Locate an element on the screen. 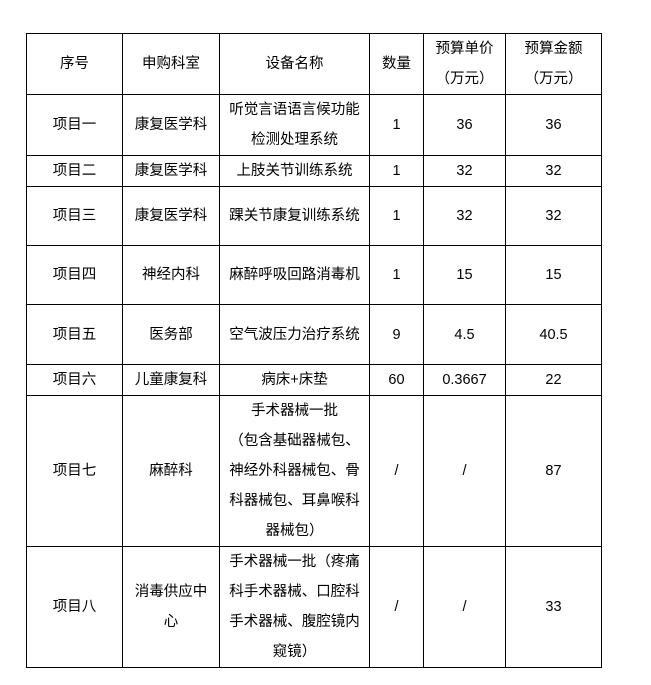  cell-equipment: 空气波压力治疗系统 is located at coordinates (294, 334).